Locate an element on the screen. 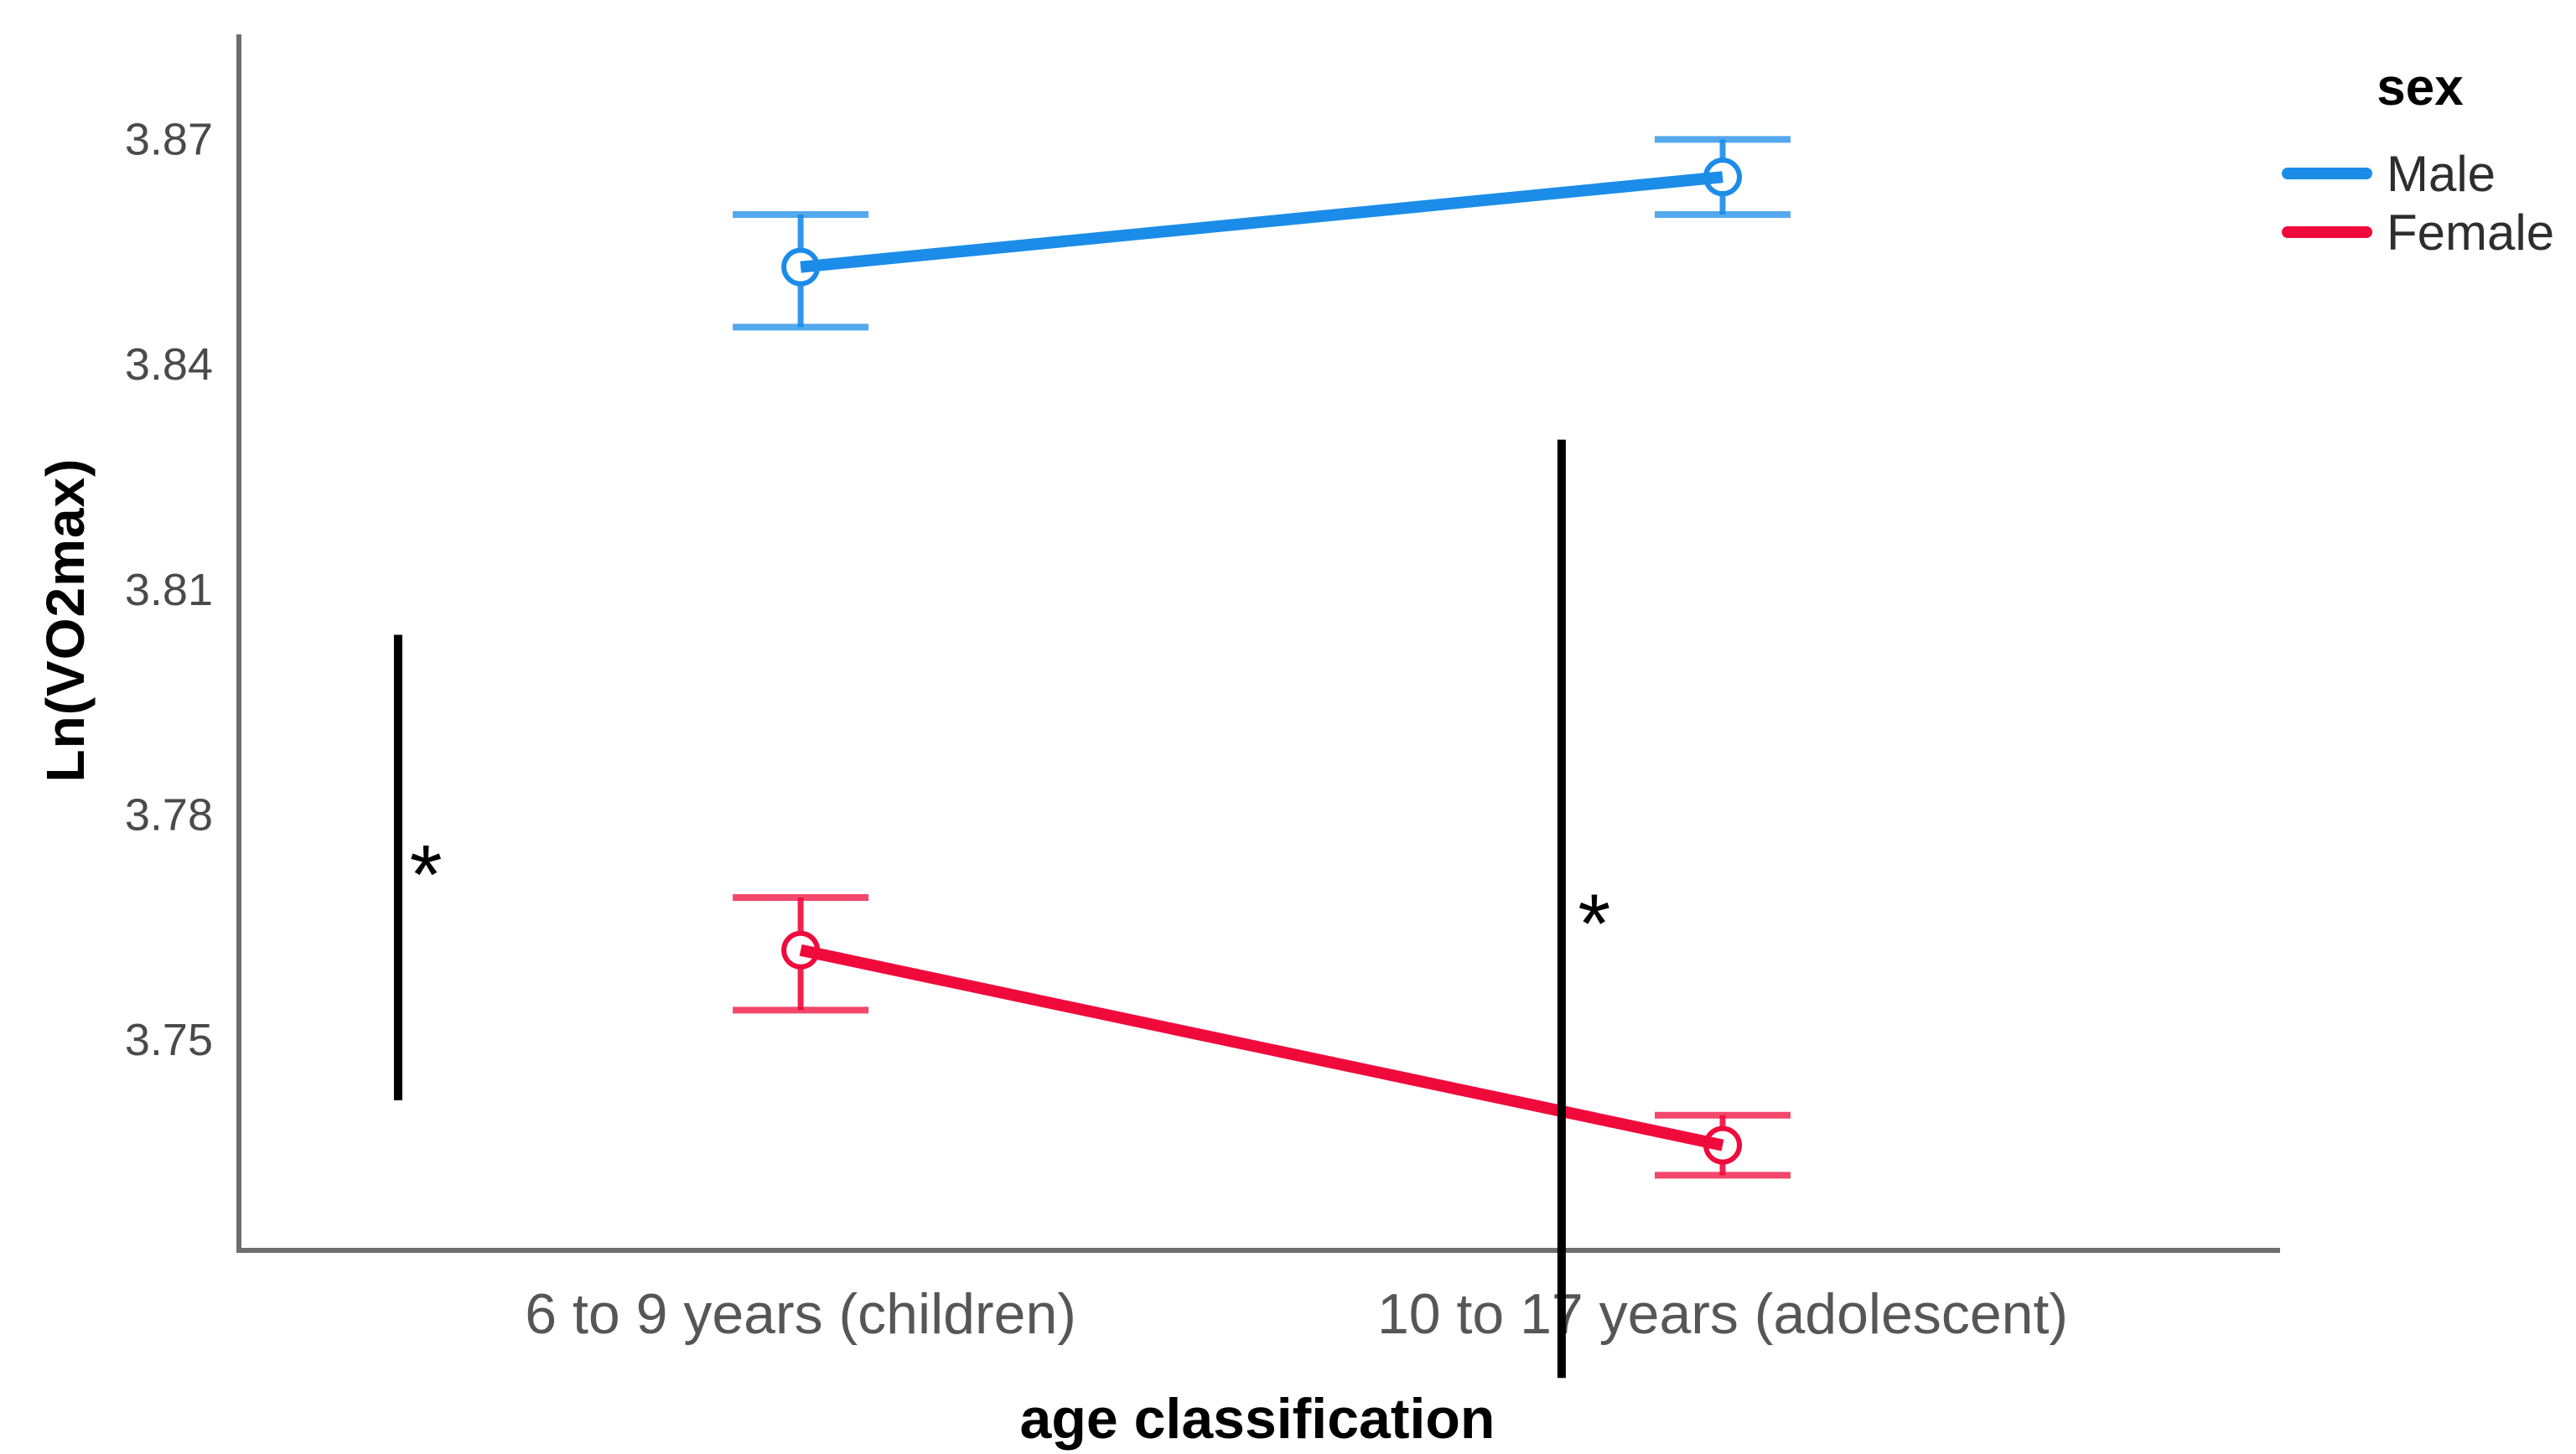 This screenshot has width=2576, height=1454. y-axis-title: Ln(VO2max) is located at coordinates (65, 621).